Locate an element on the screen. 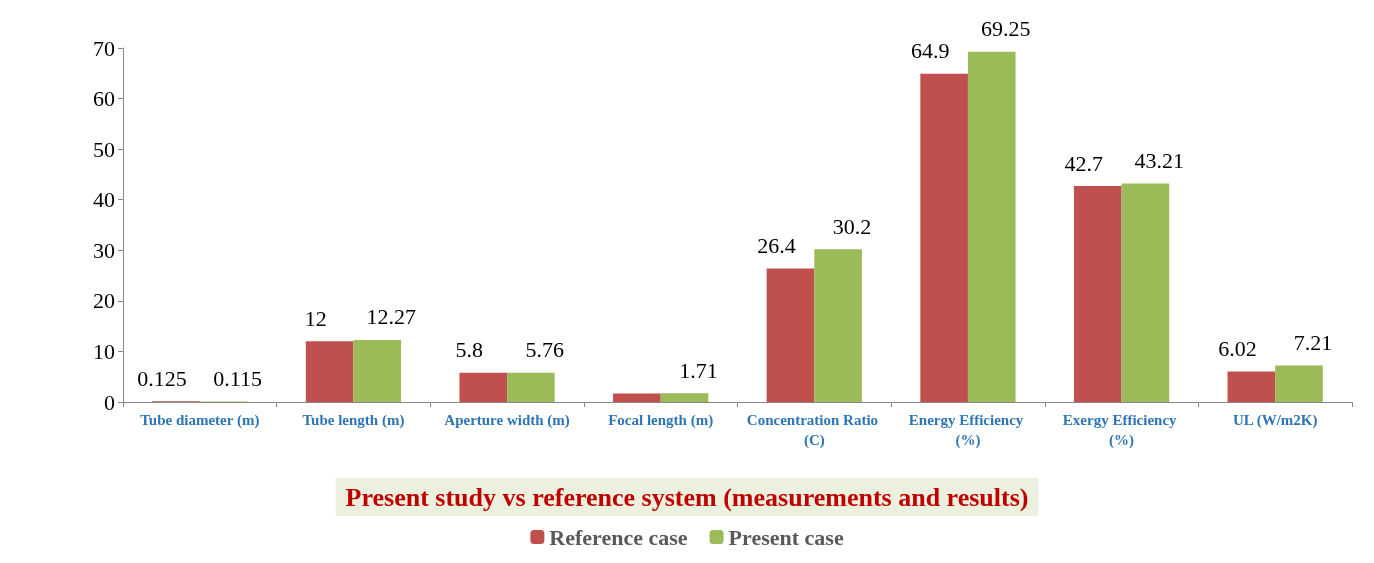  y-tick-label: 70 is located at coordinates (104, 48).